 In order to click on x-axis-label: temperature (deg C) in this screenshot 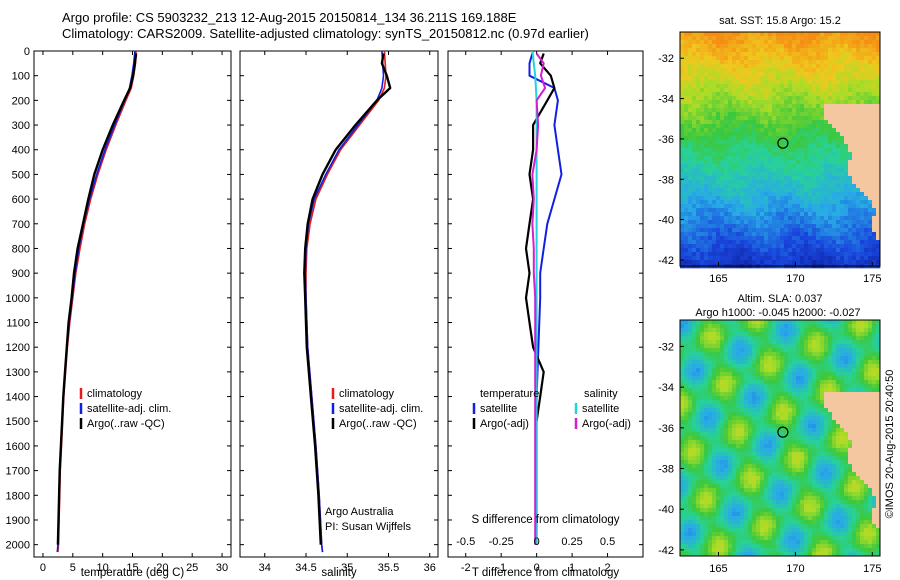, I will do `click(133, 573)`.